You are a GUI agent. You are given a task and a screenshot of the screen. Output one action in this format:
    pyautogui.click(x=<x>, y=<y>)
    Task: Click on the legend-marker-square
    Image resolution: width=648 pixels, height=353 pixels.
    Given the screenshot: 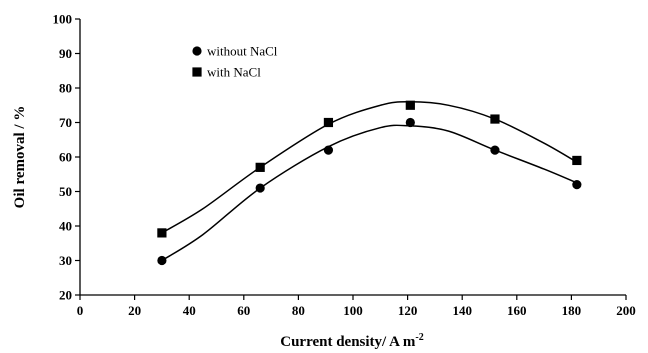 What is the action you would take?
    pyautogui.click(x=197, y=72)
    